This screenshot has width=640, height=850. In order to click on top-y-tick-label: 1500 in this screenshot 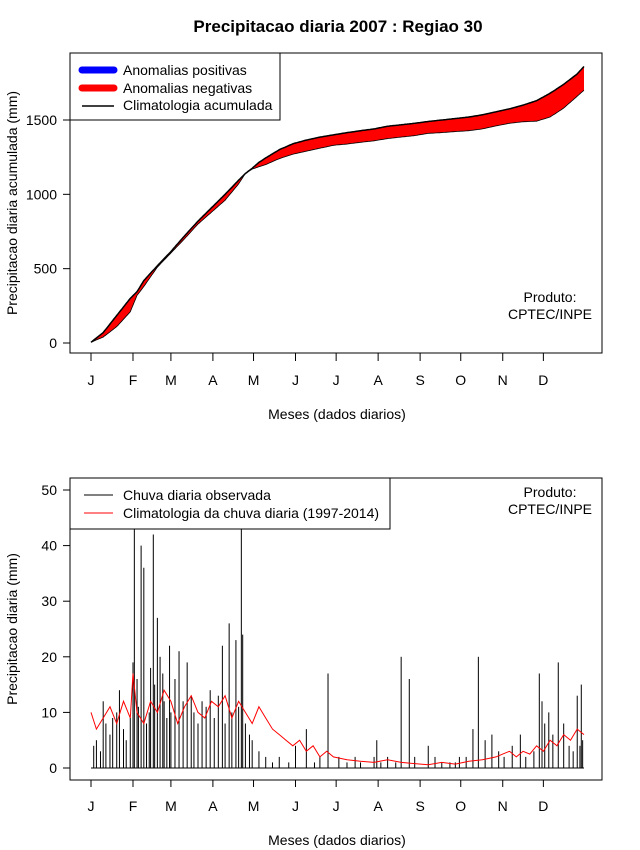, I will do `click(41, 120)`.